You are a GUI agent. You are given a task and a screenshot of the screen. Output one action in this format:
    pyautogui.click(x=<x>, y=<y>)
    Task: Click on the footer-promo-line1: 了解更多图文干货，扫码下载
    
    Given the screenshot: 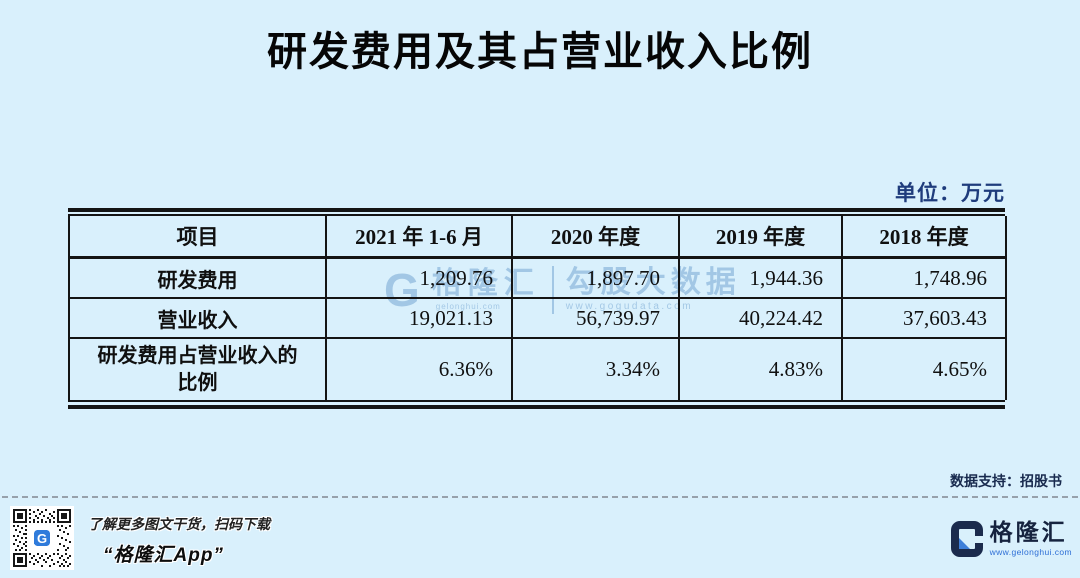 What is the action you would take?
    pyautogui.click(x=179, y=524)
    